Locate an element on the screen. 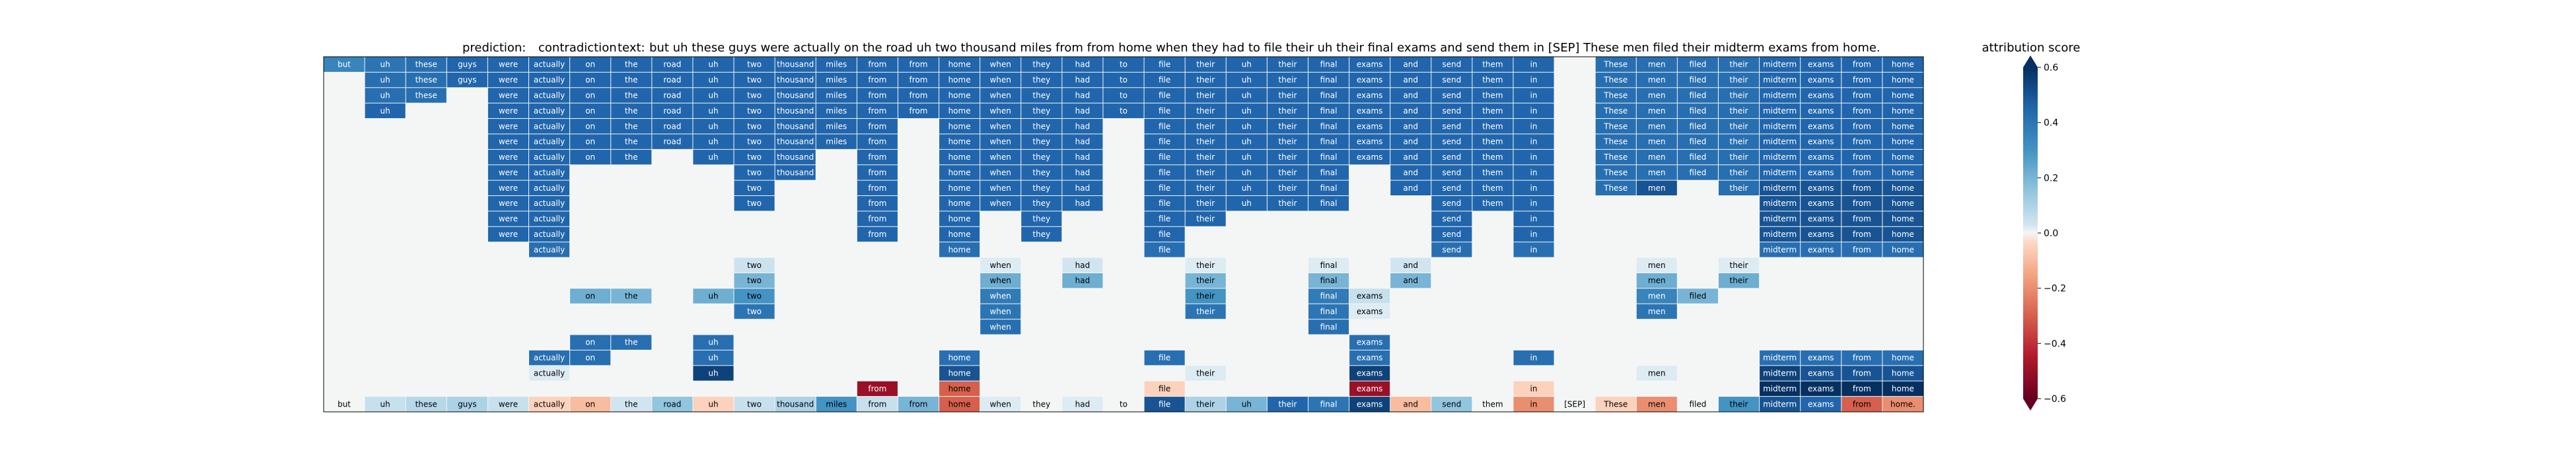  cell-token-label: were is located at coordinates (509, 188).